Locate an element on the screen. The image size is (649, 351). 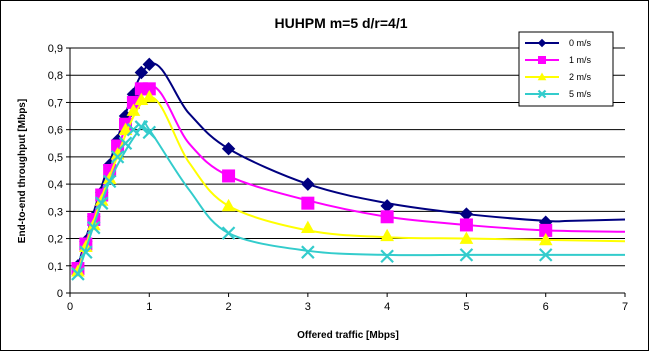
x-tick-label: 1 is located at coordinates (149, 307).